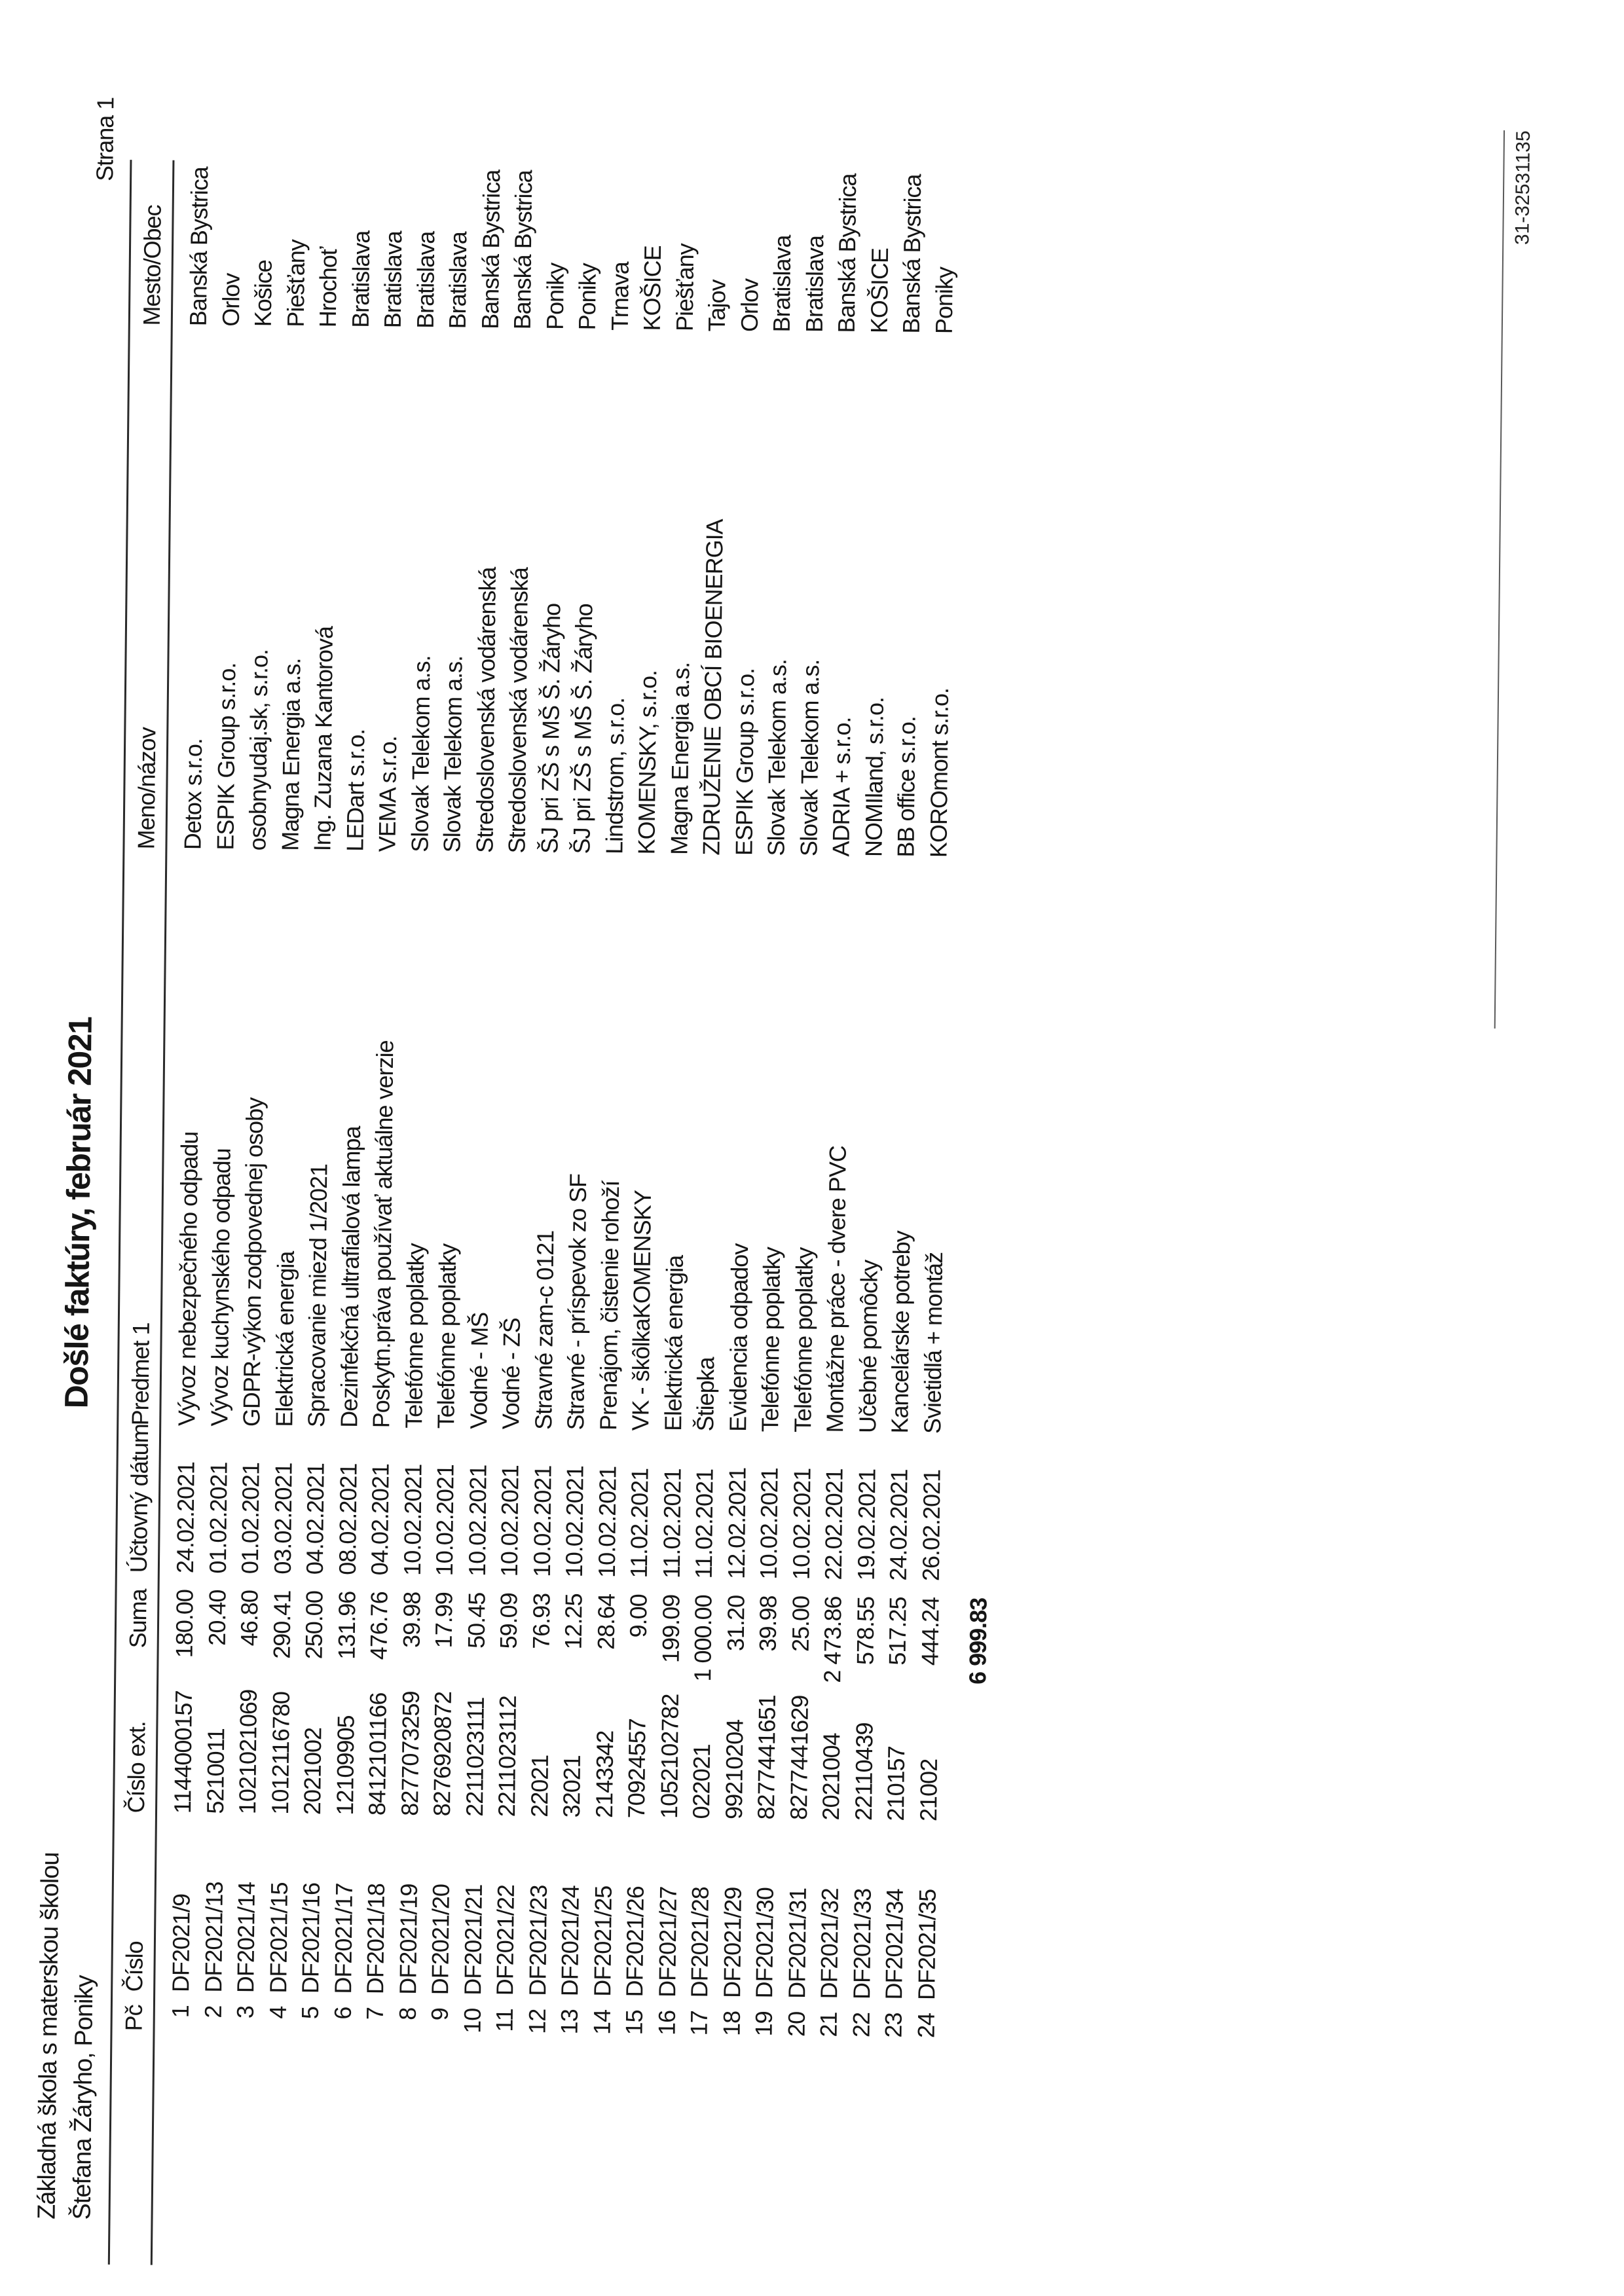  I want to click on row-meno: LEDart s.r.o., so click(355, 790).